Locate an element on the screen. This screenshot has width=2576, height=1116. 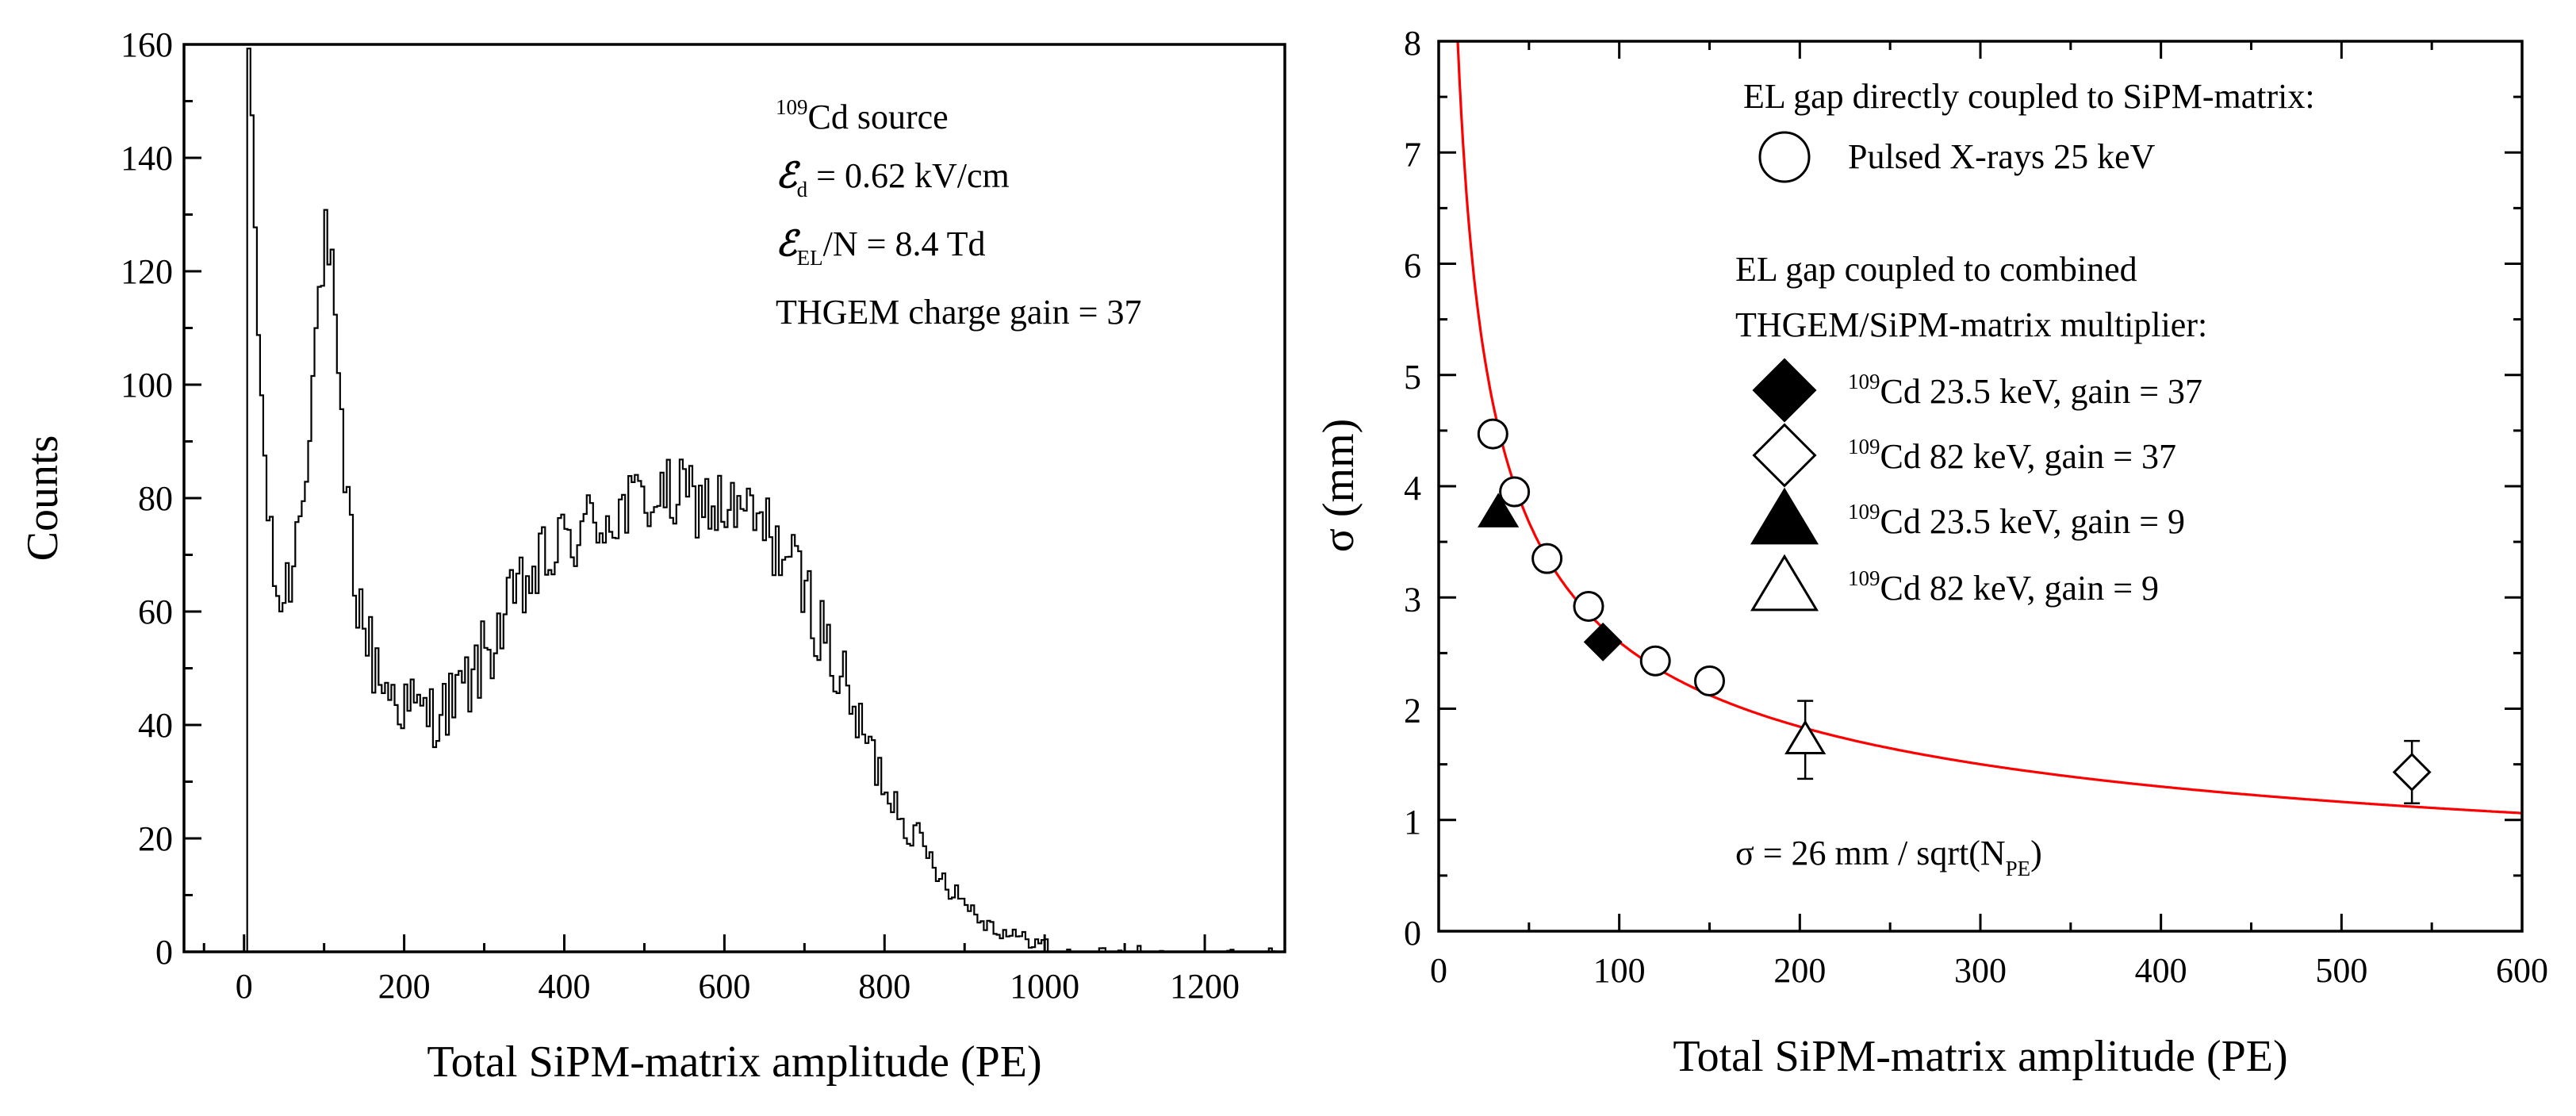
y-tick-label: 100 is located at coordinates (147, 385).